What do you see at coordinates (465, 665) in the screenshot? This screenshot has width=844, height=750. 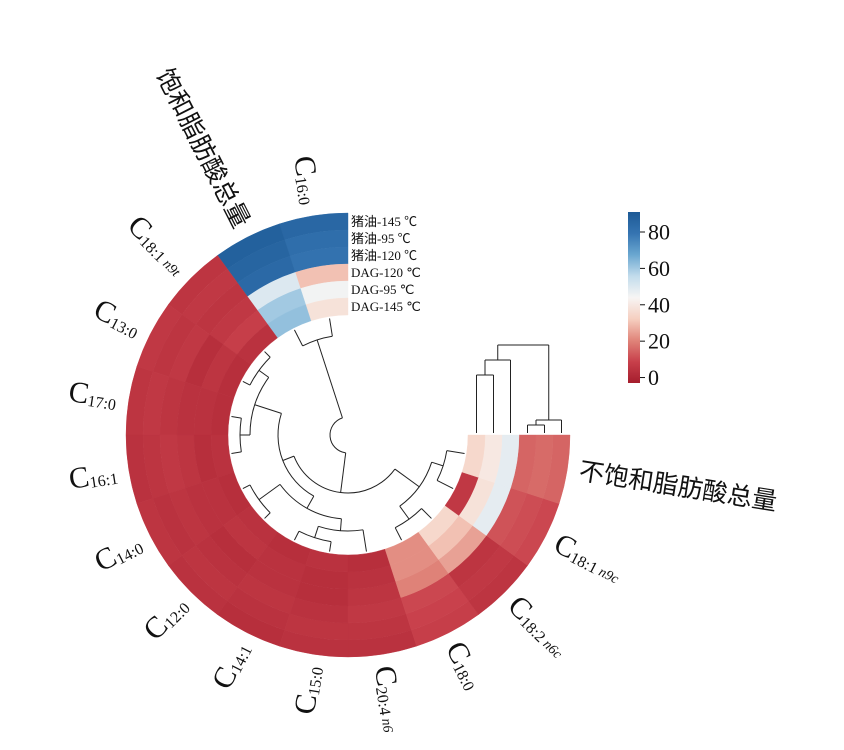 I see `category-label: C18:0` at bounding box center [465, 665].